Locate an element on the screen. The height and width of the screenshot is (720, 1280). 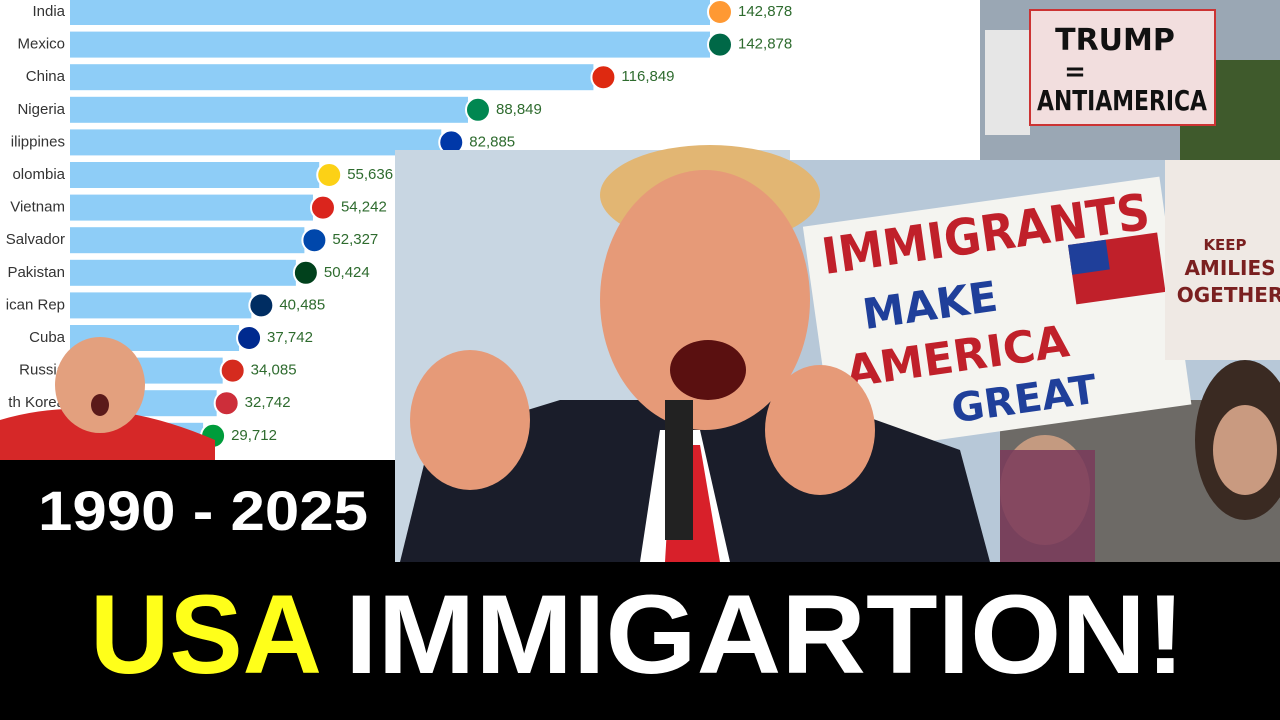
category-label: China is located at coordinates (46, 76).